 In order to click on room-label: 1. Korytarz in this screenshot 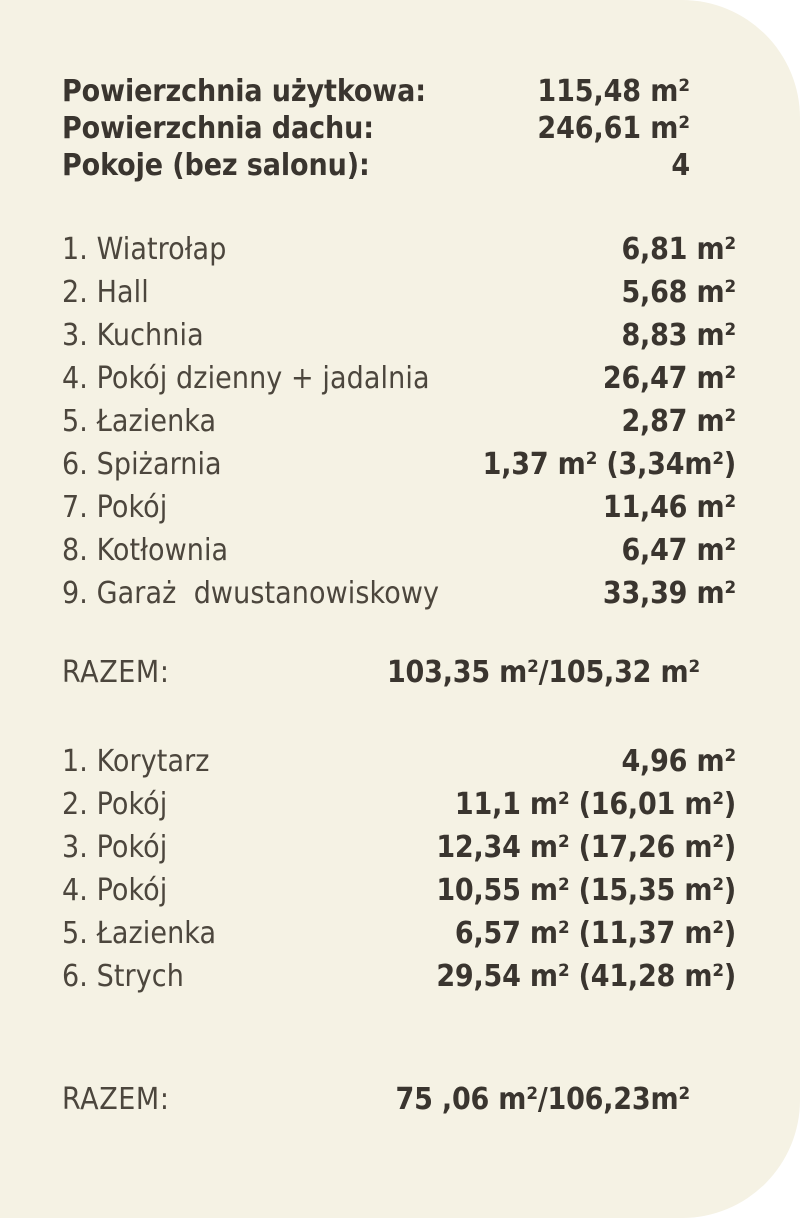, I will do `click(136, 761)`.